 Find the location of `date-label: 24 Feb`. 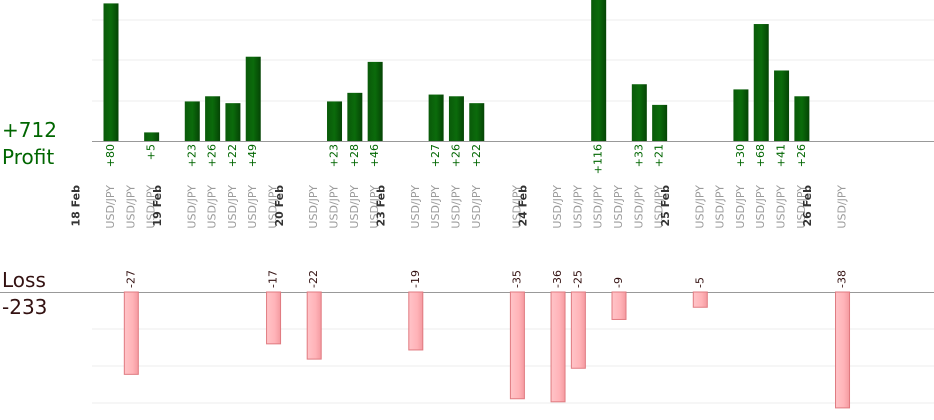

date-label: 24 Feb is located at coordinates (523, 206).